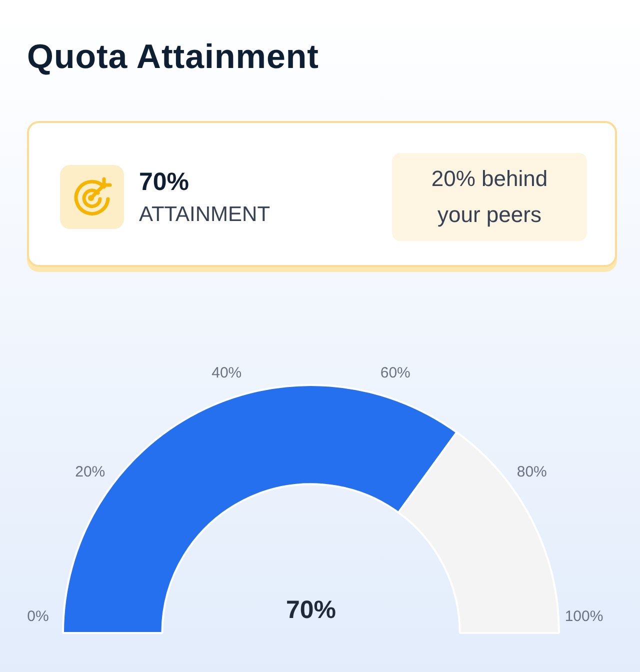 The height and width of the screenshot is (672, 640). I want to click on text: 60%, so click(395, 373).